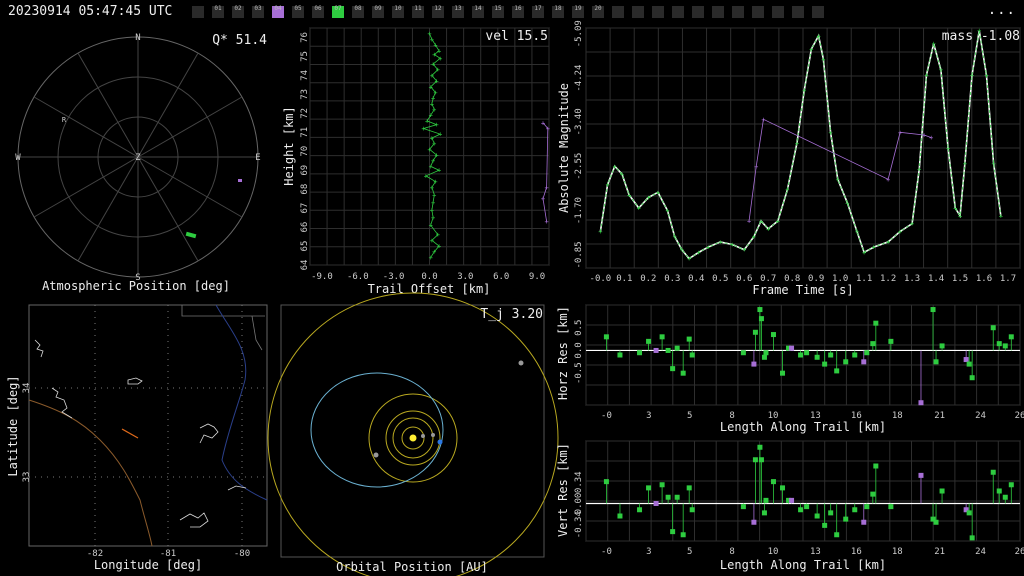 The width and height of the screenshot is (1024, 576). I want to click on x-tick-label: 21, so click(939, 416).